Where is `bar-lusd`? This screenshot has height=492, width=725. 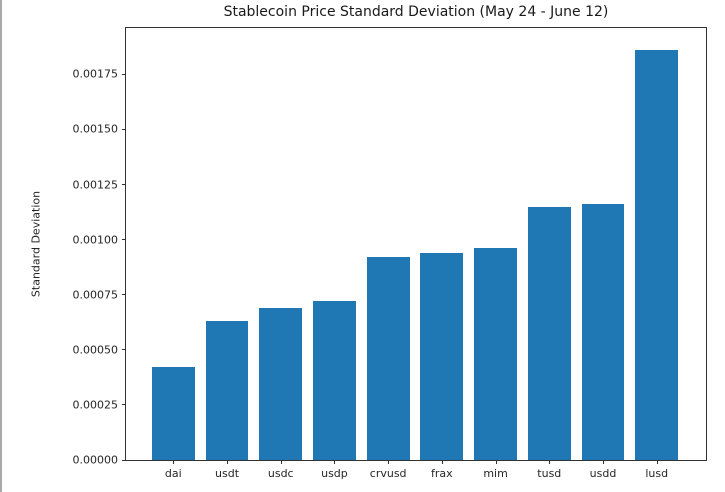
bar-lusd is located at coordinates (657, 255).